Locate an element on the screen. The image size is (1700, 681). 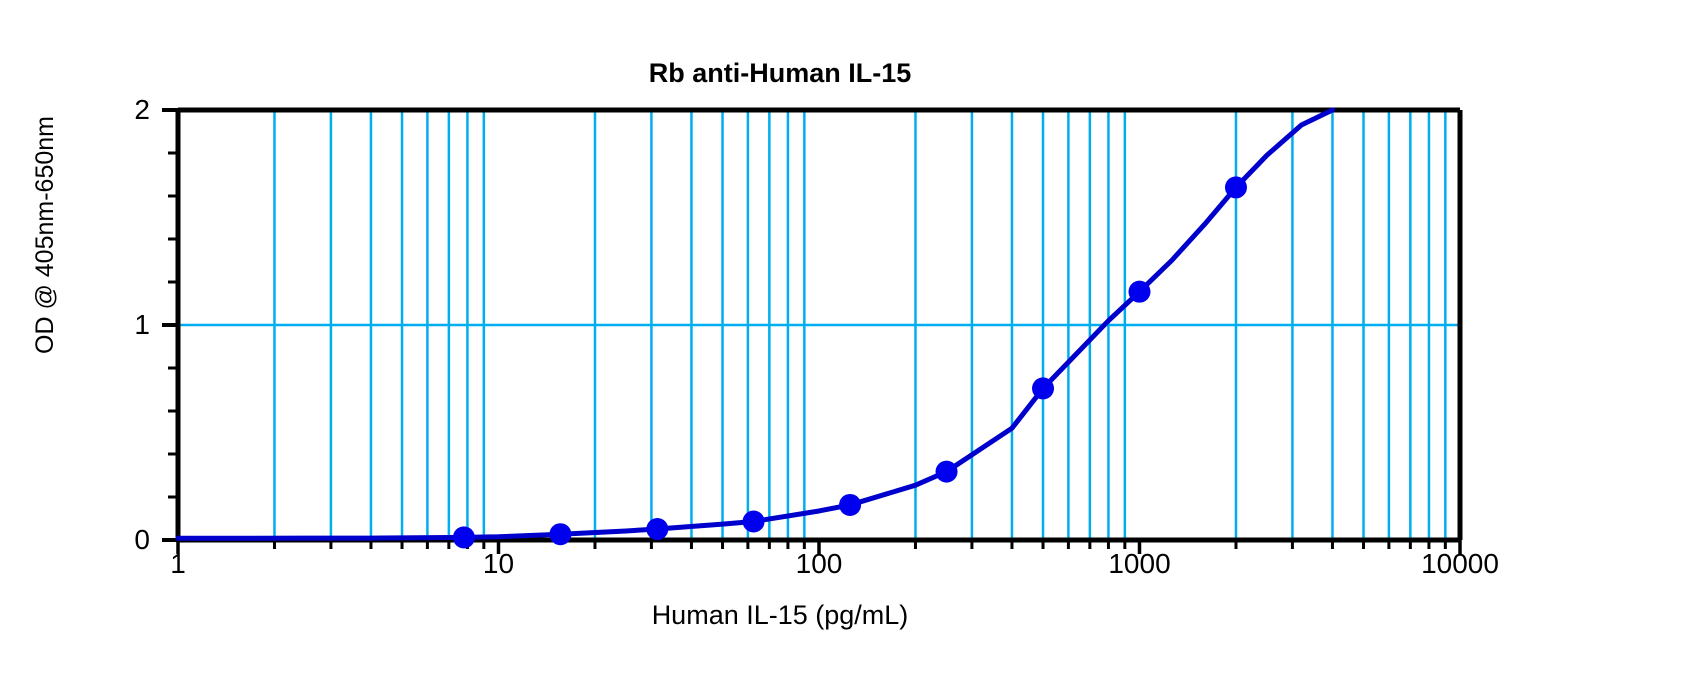
x-tick-label: 1 is located at coordinates (178, 563).